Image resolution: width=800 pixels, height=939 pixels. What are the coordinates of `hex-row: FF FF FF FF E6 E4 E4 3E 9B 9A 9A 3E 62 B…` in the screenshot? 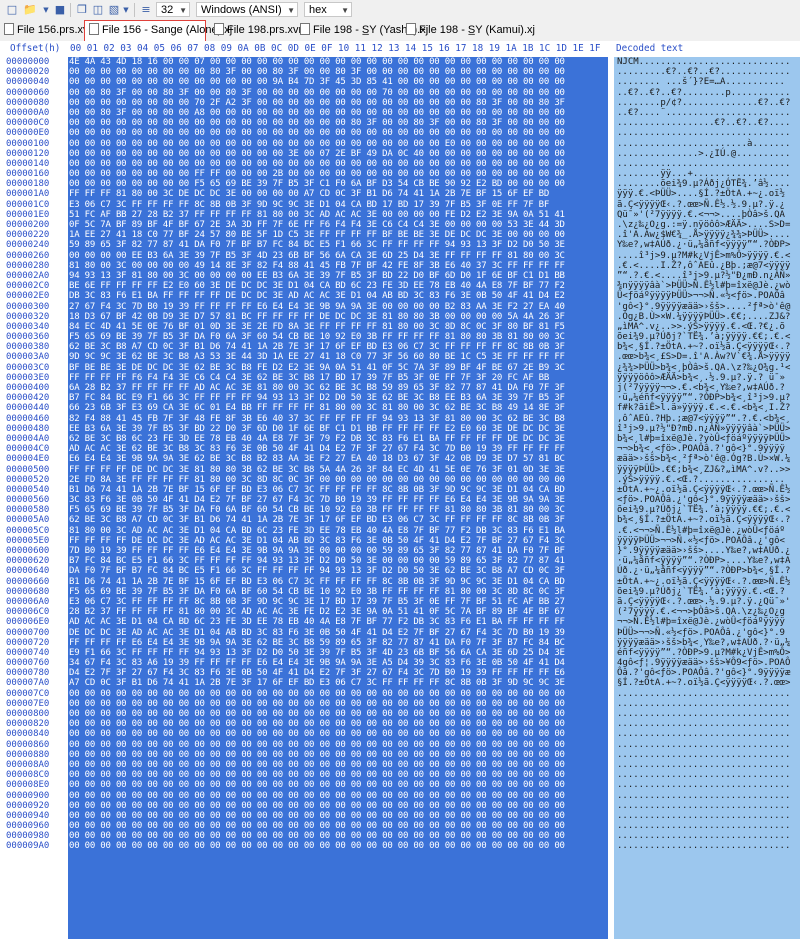 It's located at (317, 642).